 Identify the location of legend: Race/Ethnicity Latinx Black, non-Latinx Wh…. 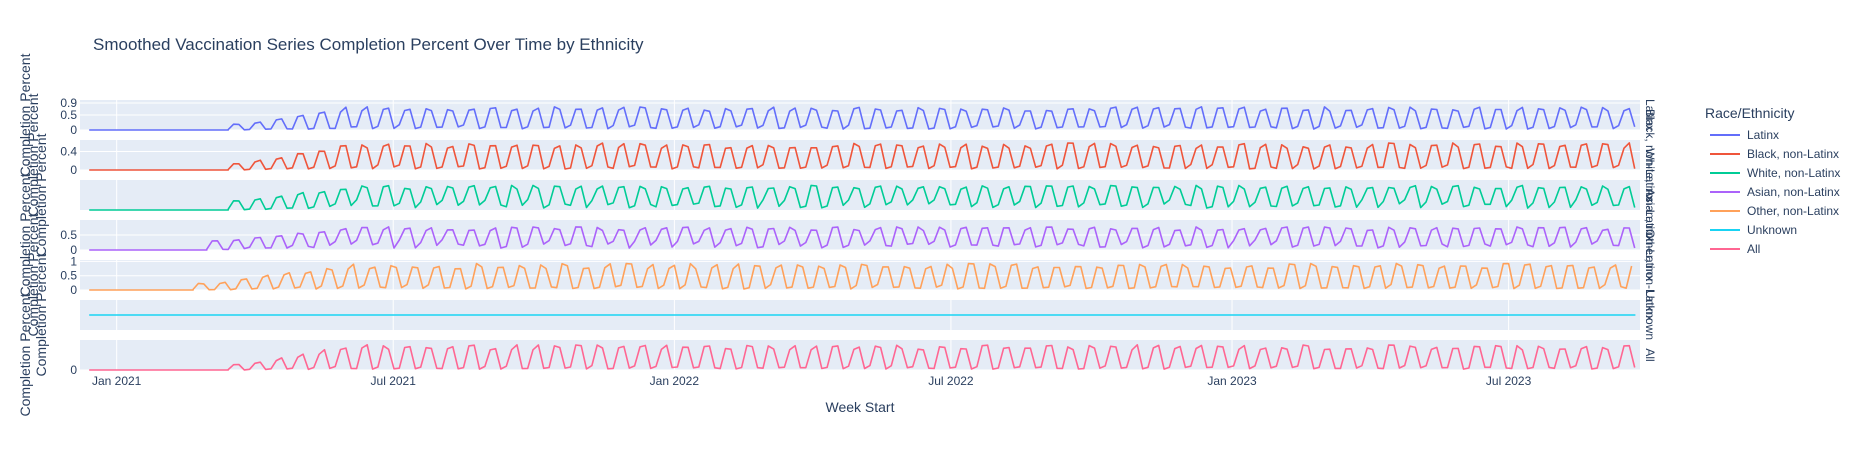
(1772, 180).